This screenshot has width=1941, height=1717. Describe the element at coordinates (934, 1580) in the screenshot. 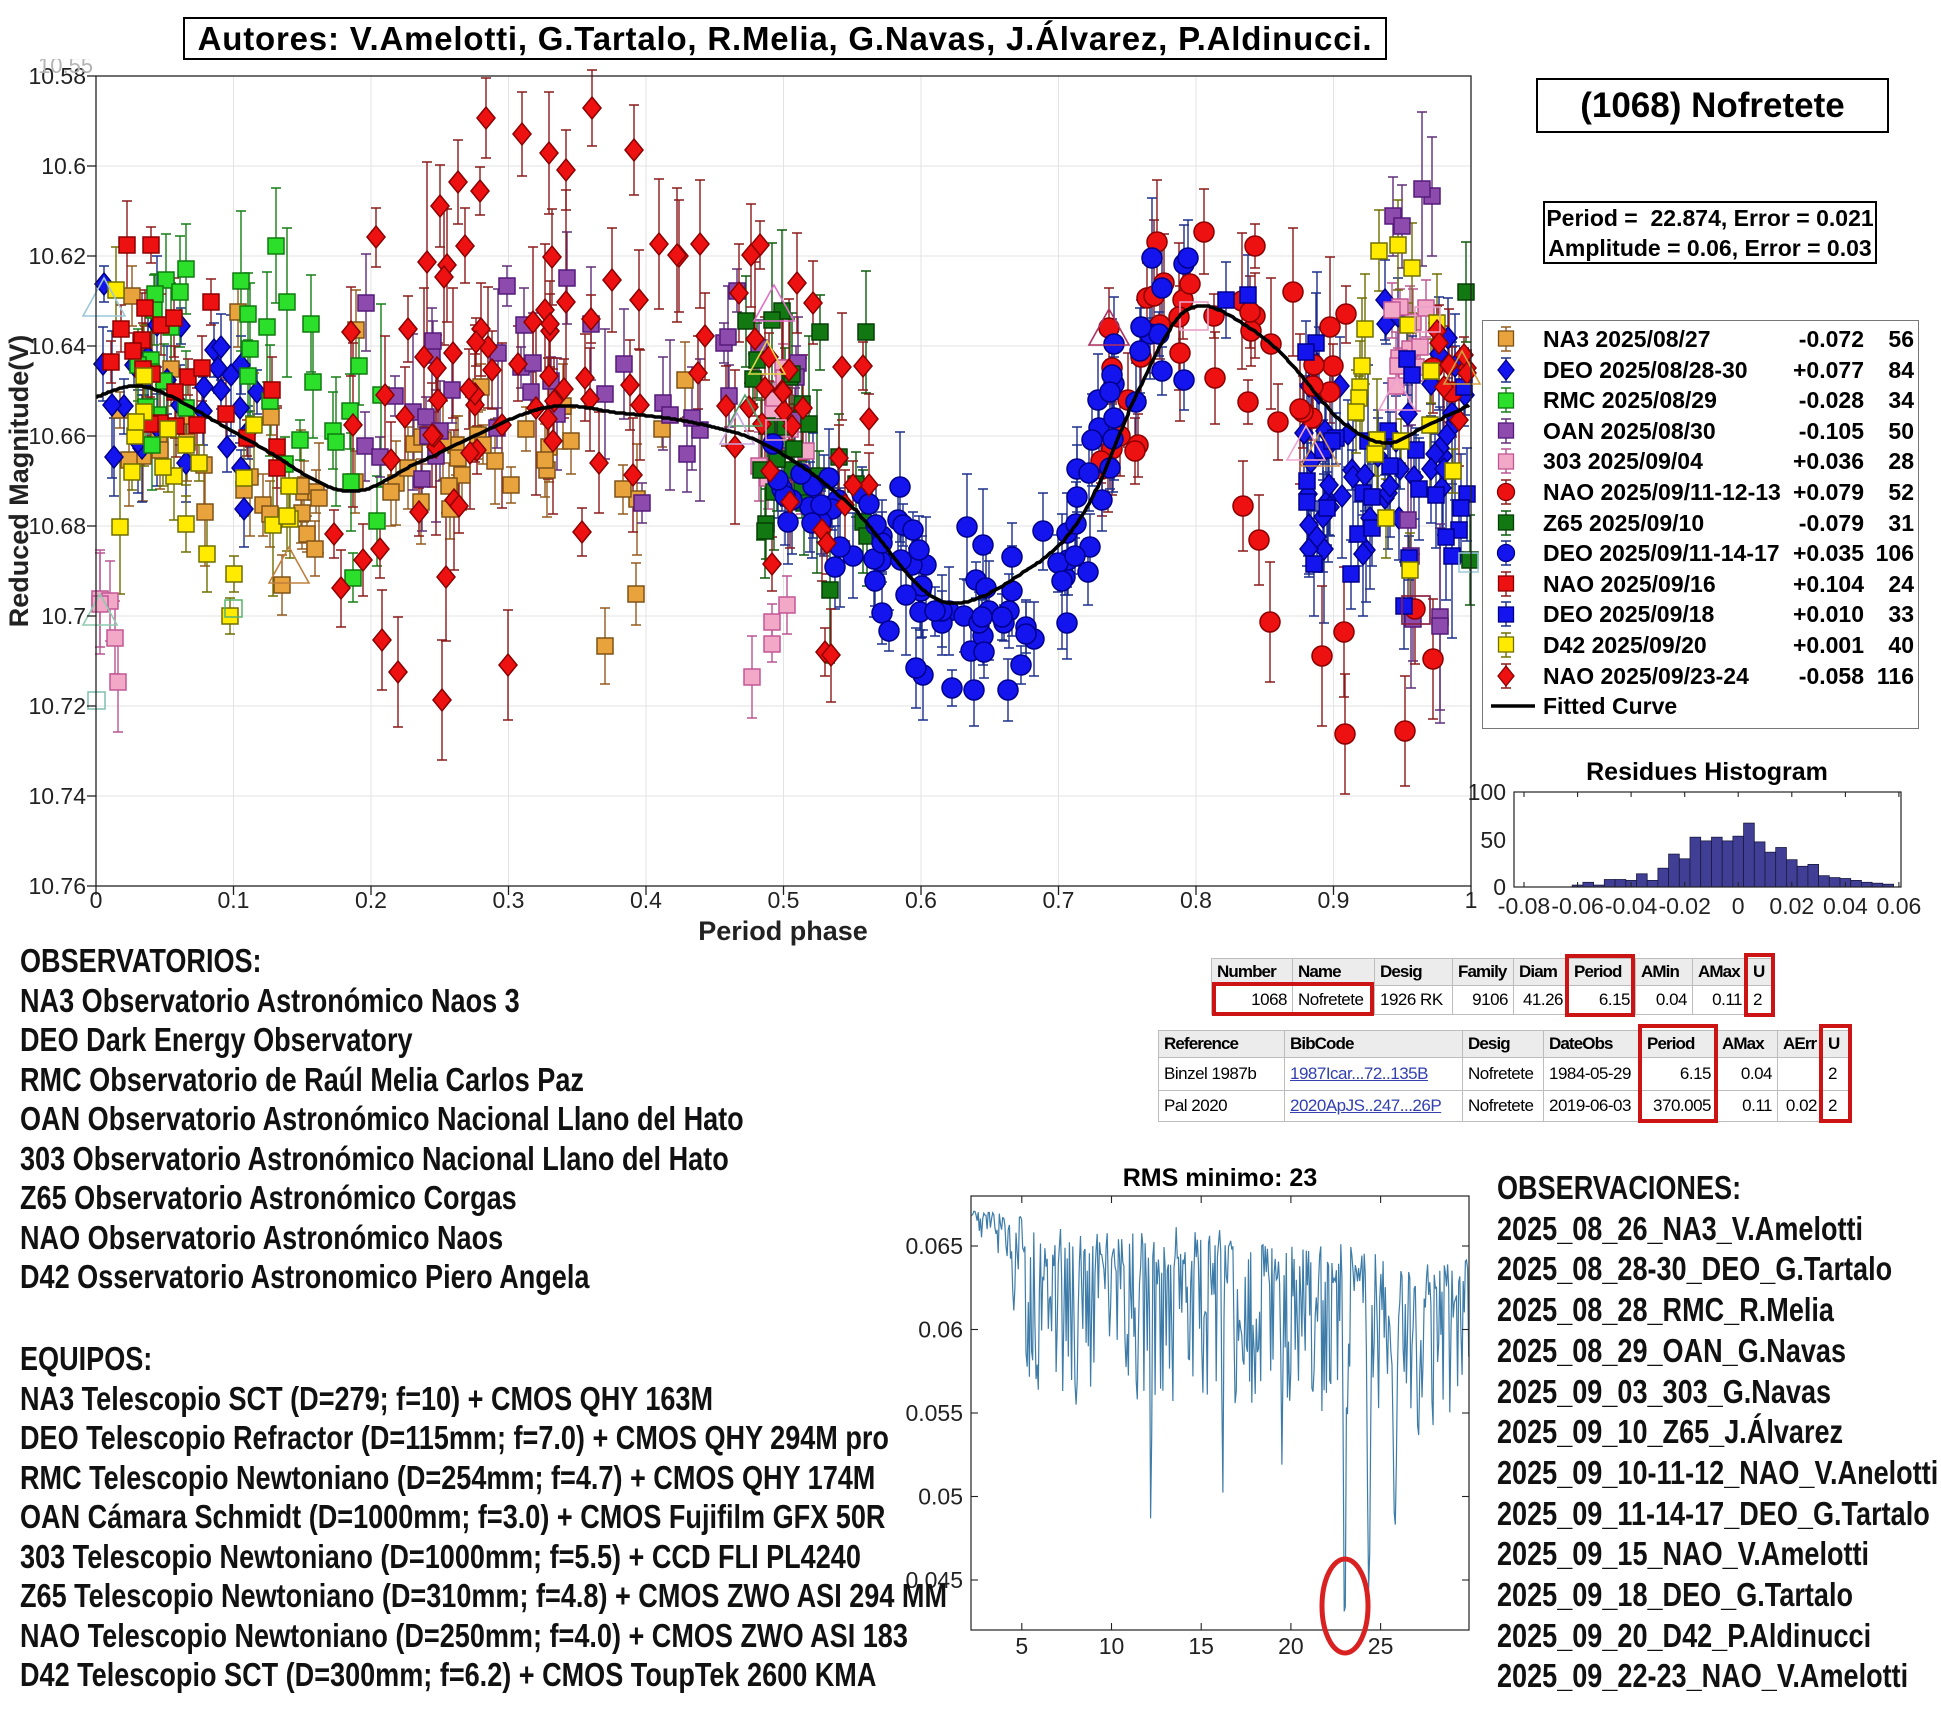

I see `svg-text: 0.045` at that location.